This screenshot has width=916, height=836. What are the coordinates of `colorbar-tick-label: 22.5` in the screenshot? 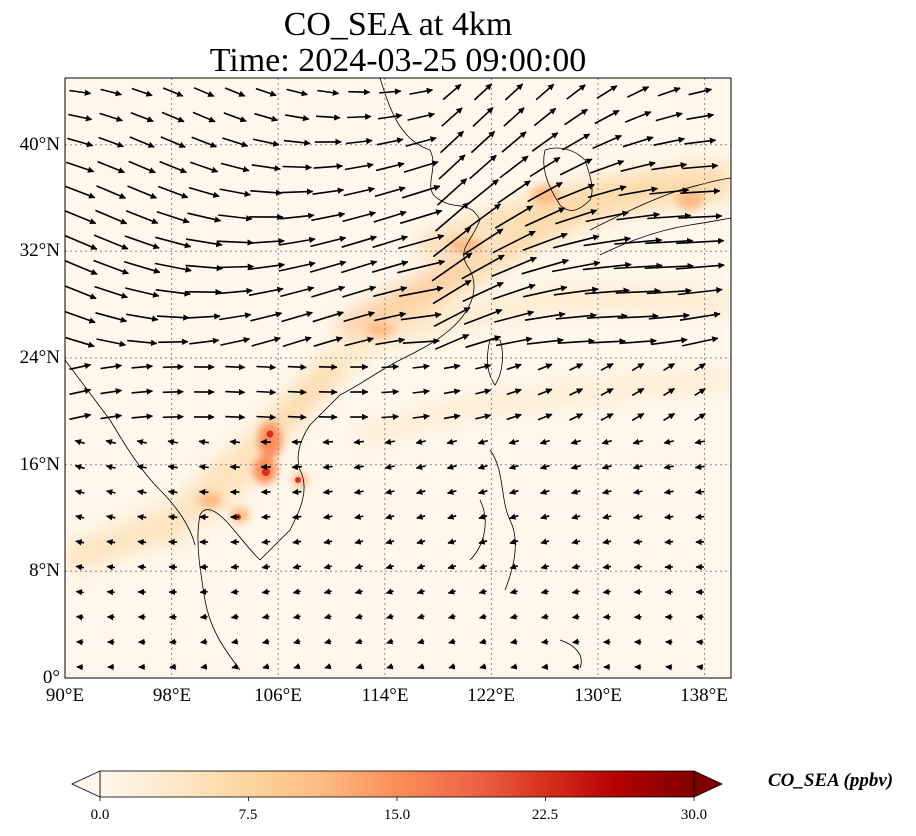 It's located at (545, 815).